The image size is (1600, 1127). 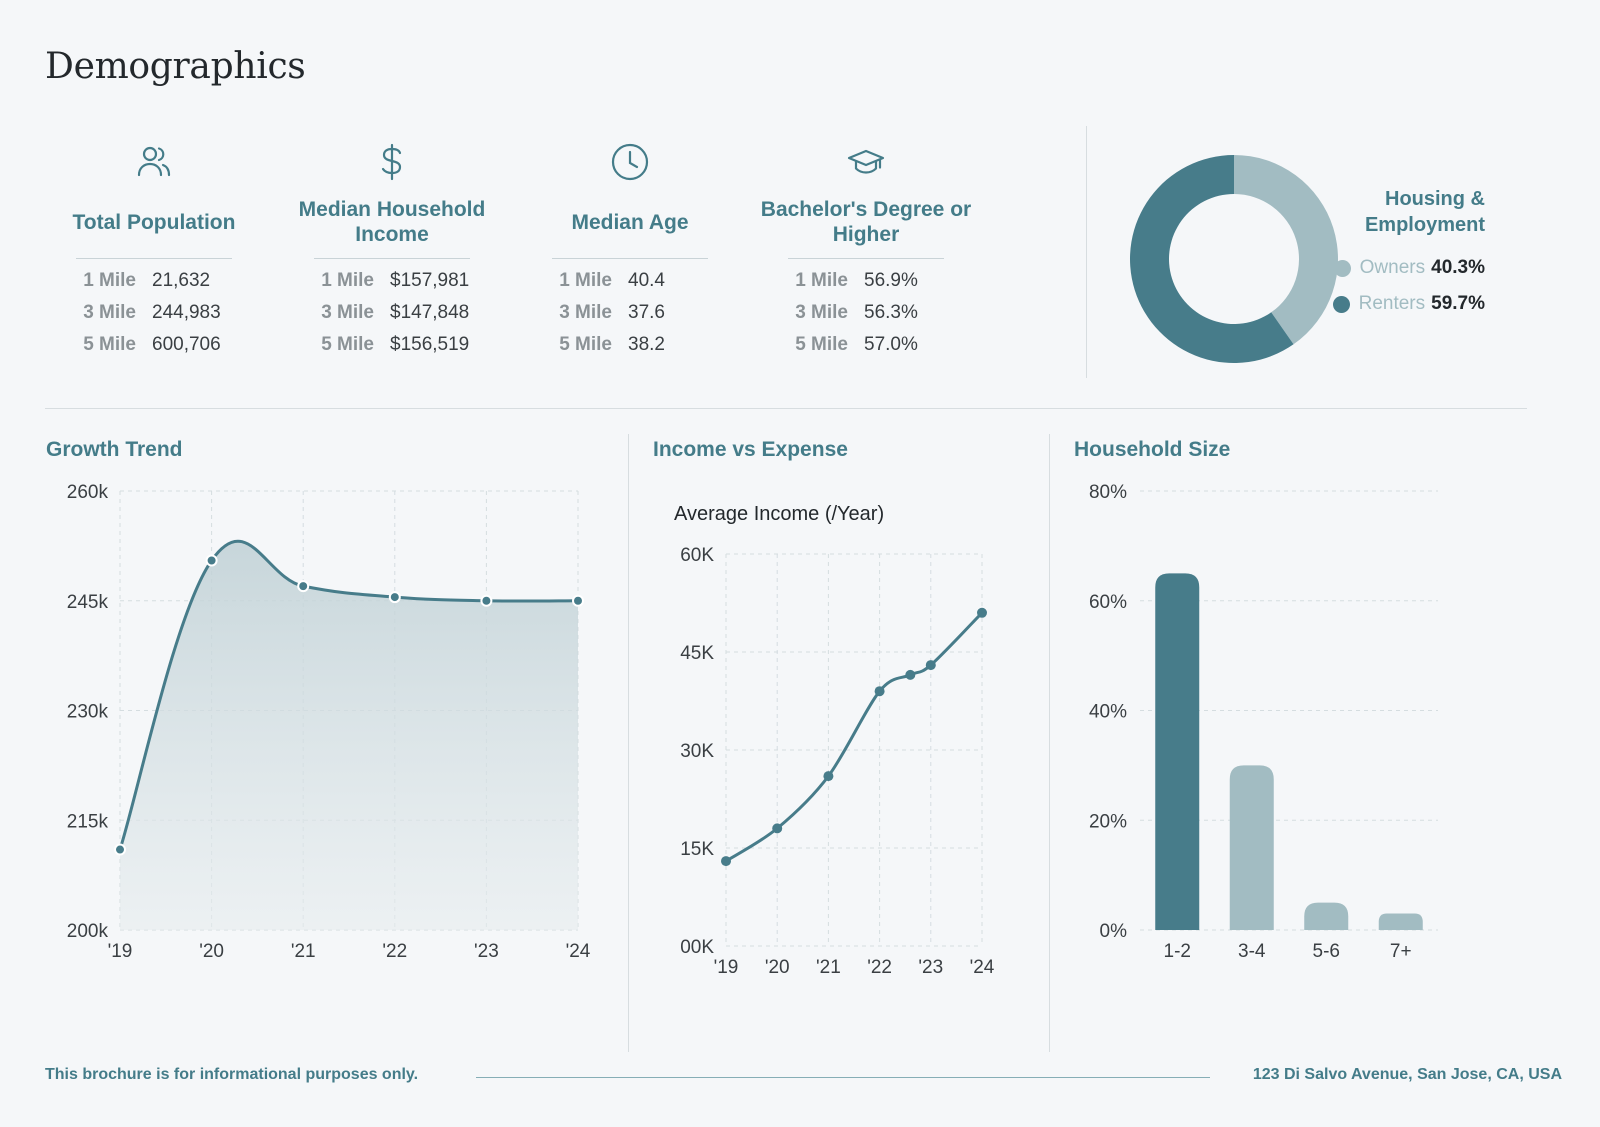 I want to click on y-tick-label: 260k, so click(x=88, y=492).